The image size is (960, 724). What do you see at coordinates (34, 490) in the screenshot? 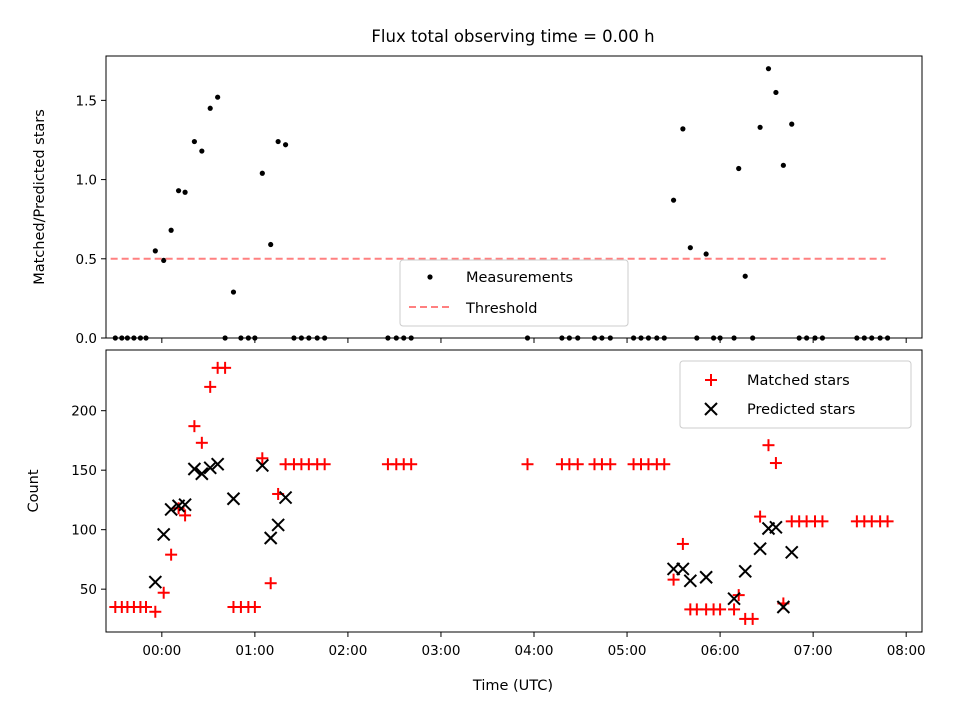
I see `bottom-y-axis-label: Count` at bounding box center [34, 490].